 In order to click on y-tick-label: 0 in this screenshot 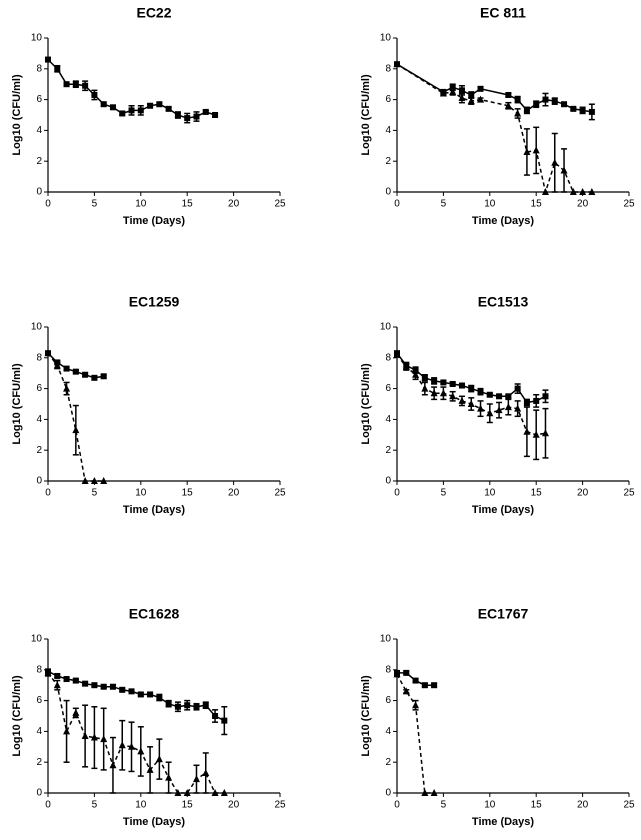, I will do `click(39, 192)`.